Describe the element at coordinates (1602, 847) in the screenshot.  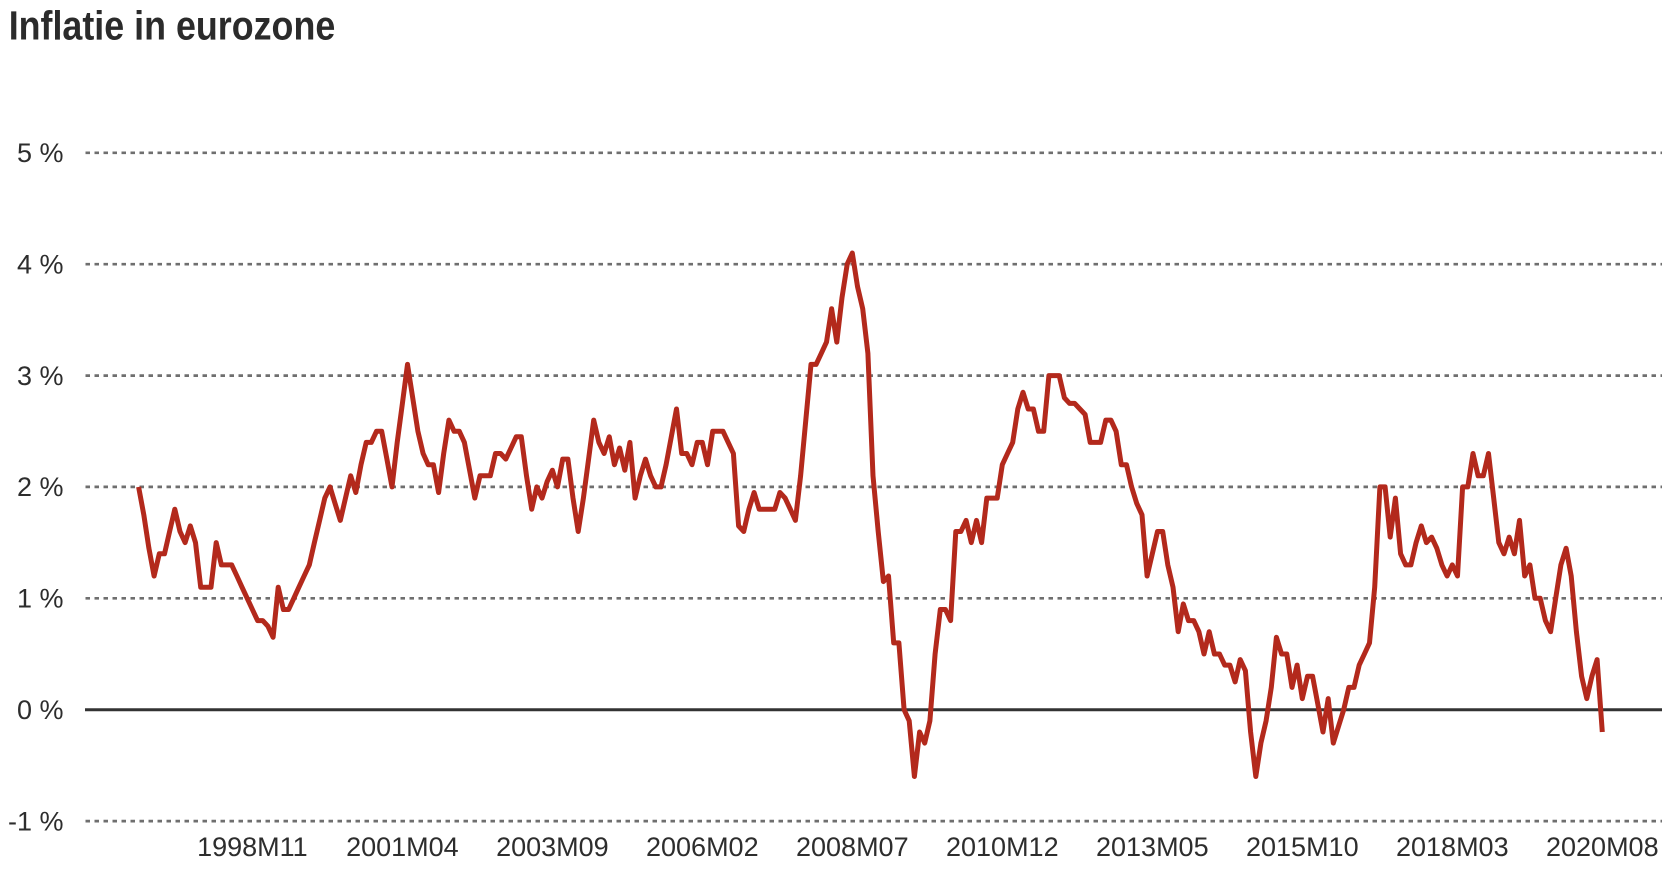
I see `svg-text: 2020M08` at that location.